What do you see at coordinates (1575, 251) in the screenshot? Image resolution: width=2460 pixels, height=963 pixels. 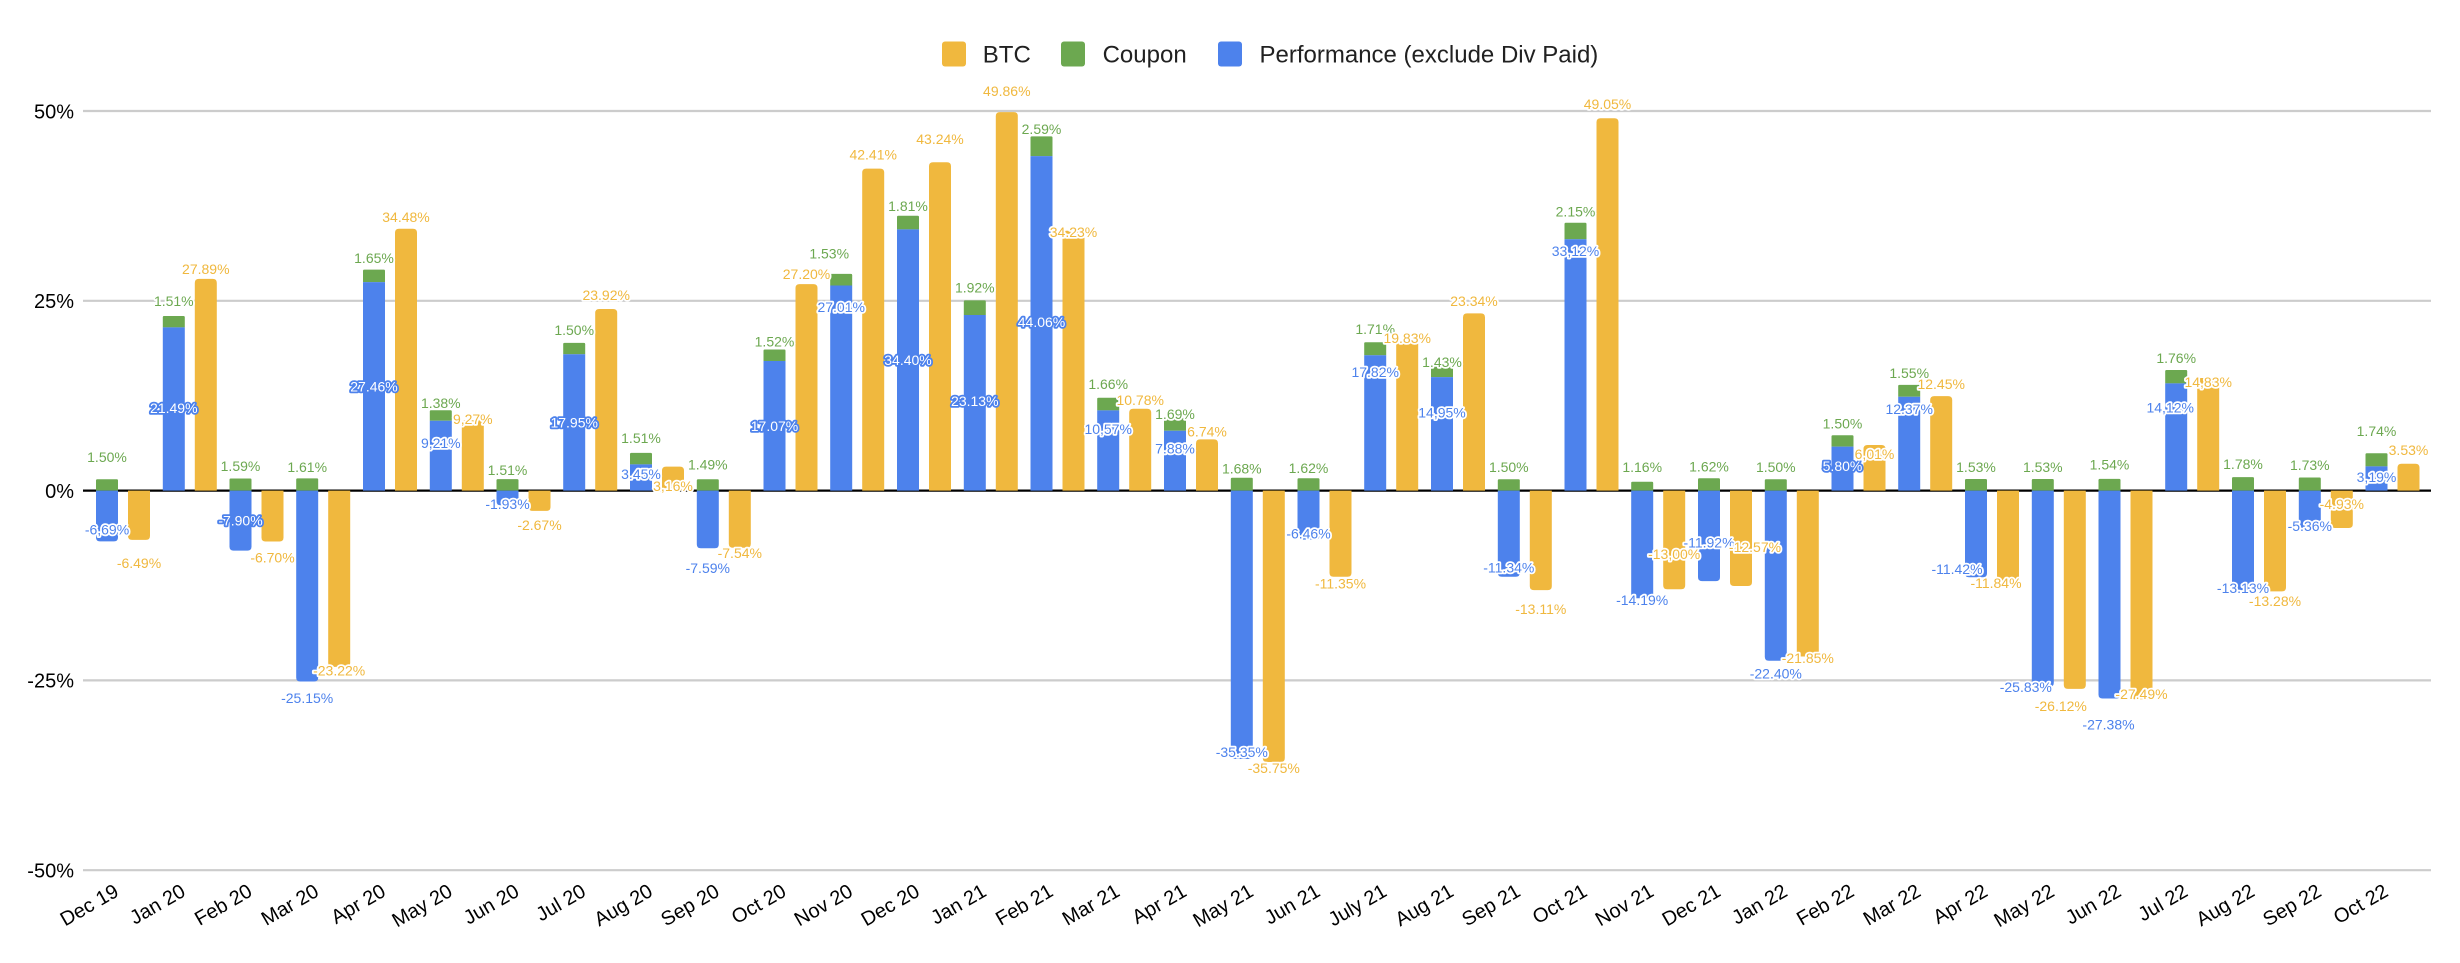 I see `svg-text: 33,12%` at bounding box center [1575, 251].